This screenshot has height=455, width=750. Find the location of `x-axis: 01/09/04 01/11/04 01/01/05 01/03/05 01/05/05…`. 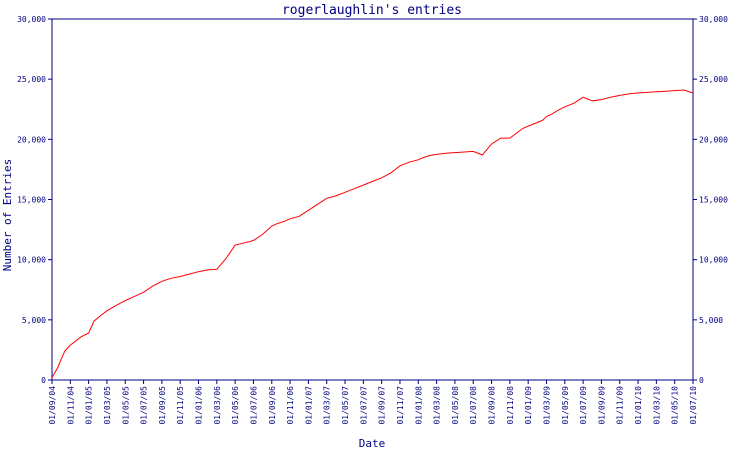

x-axis: 01/09/04 01/11/04 01/01/05 01/03/05 01/05/05… is located at coordinates (373, 402).